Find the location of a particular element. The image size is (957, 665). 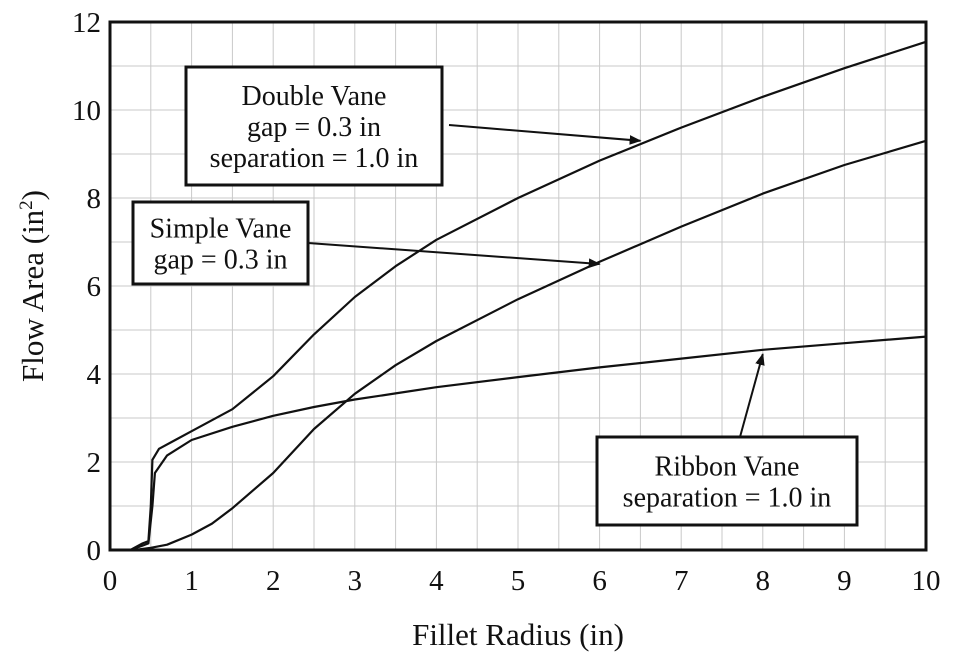

x-tick-label: 4 is located at coordinates (436, 581).